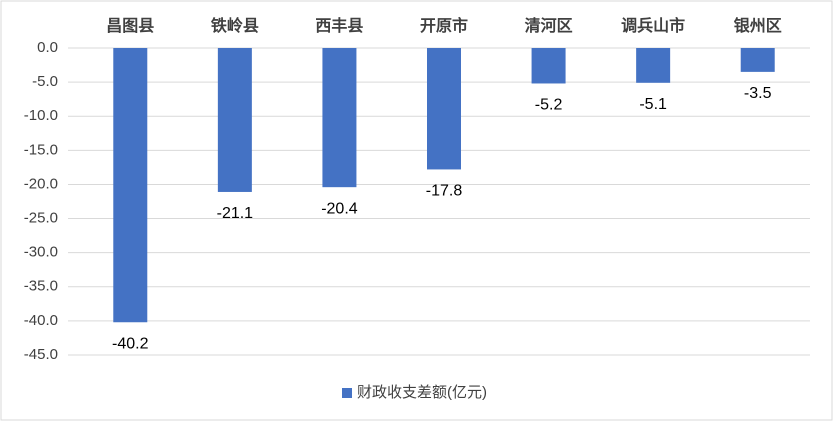 This screenshot has width=834, height=422. Describe the element at coordinates (444, 25) in the screenshot. I see `x-tick-label: 开原市` at that location.